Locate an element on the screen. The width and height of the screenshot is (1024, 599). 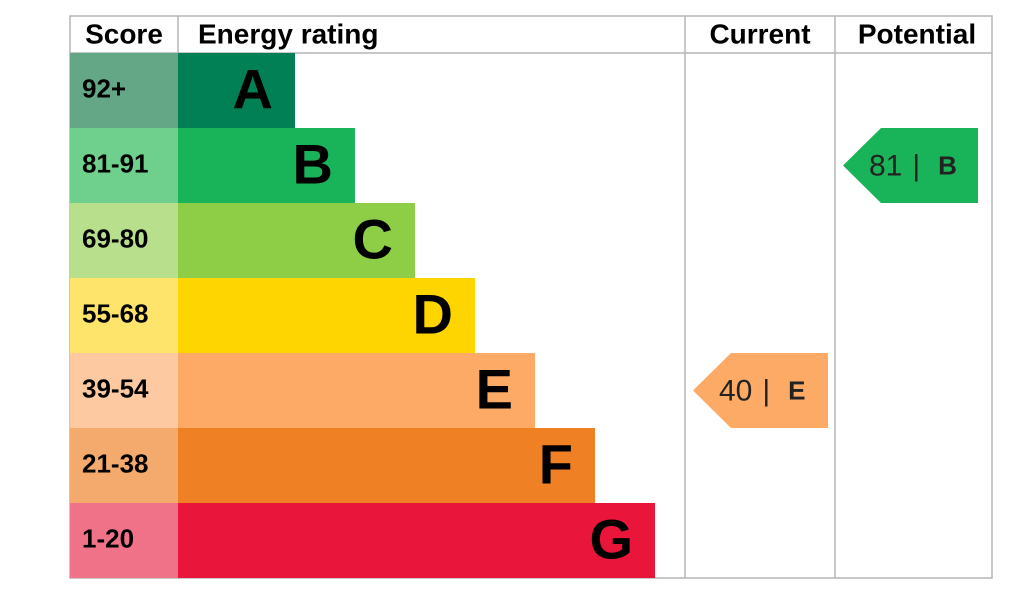
header-current: Current is located at coordinates (759, 33).